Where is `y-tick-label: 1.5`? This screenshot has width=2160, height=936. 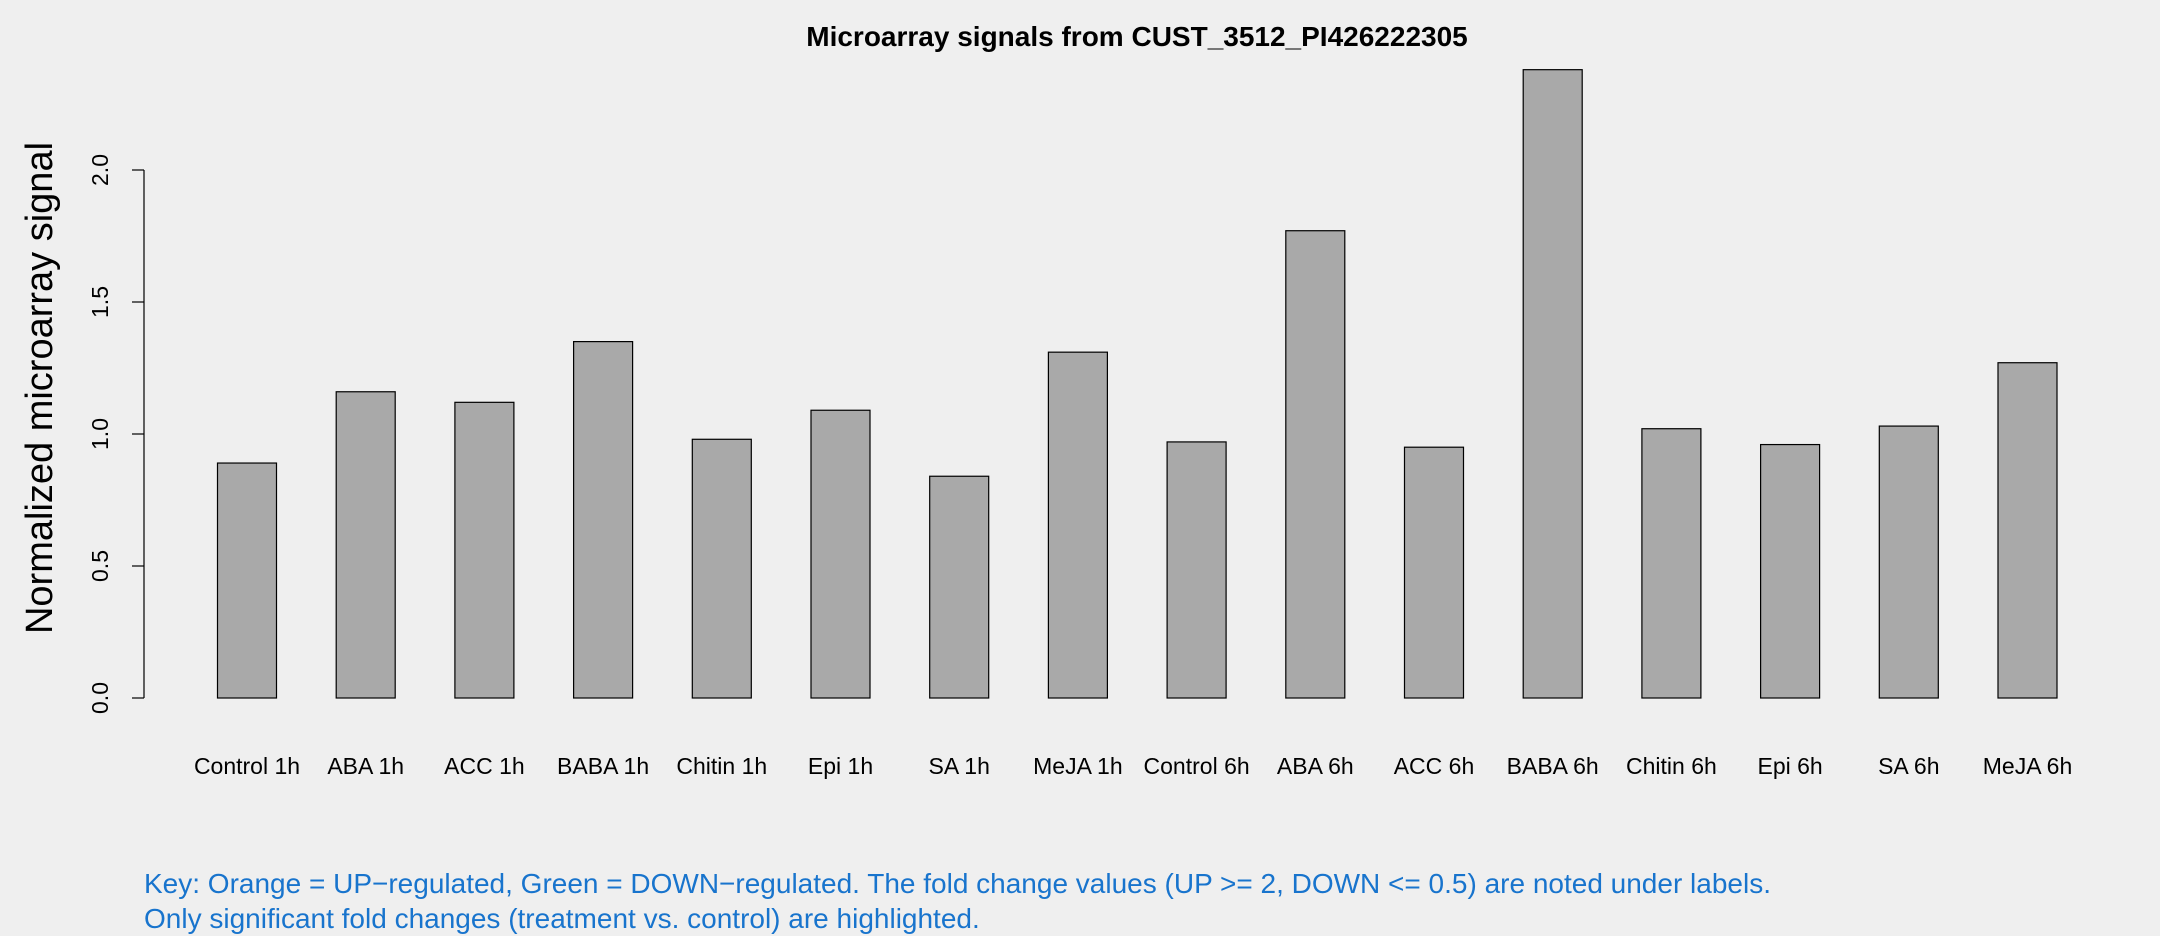
y-tick-label: 1.5 is located at coordinates (100, 302).